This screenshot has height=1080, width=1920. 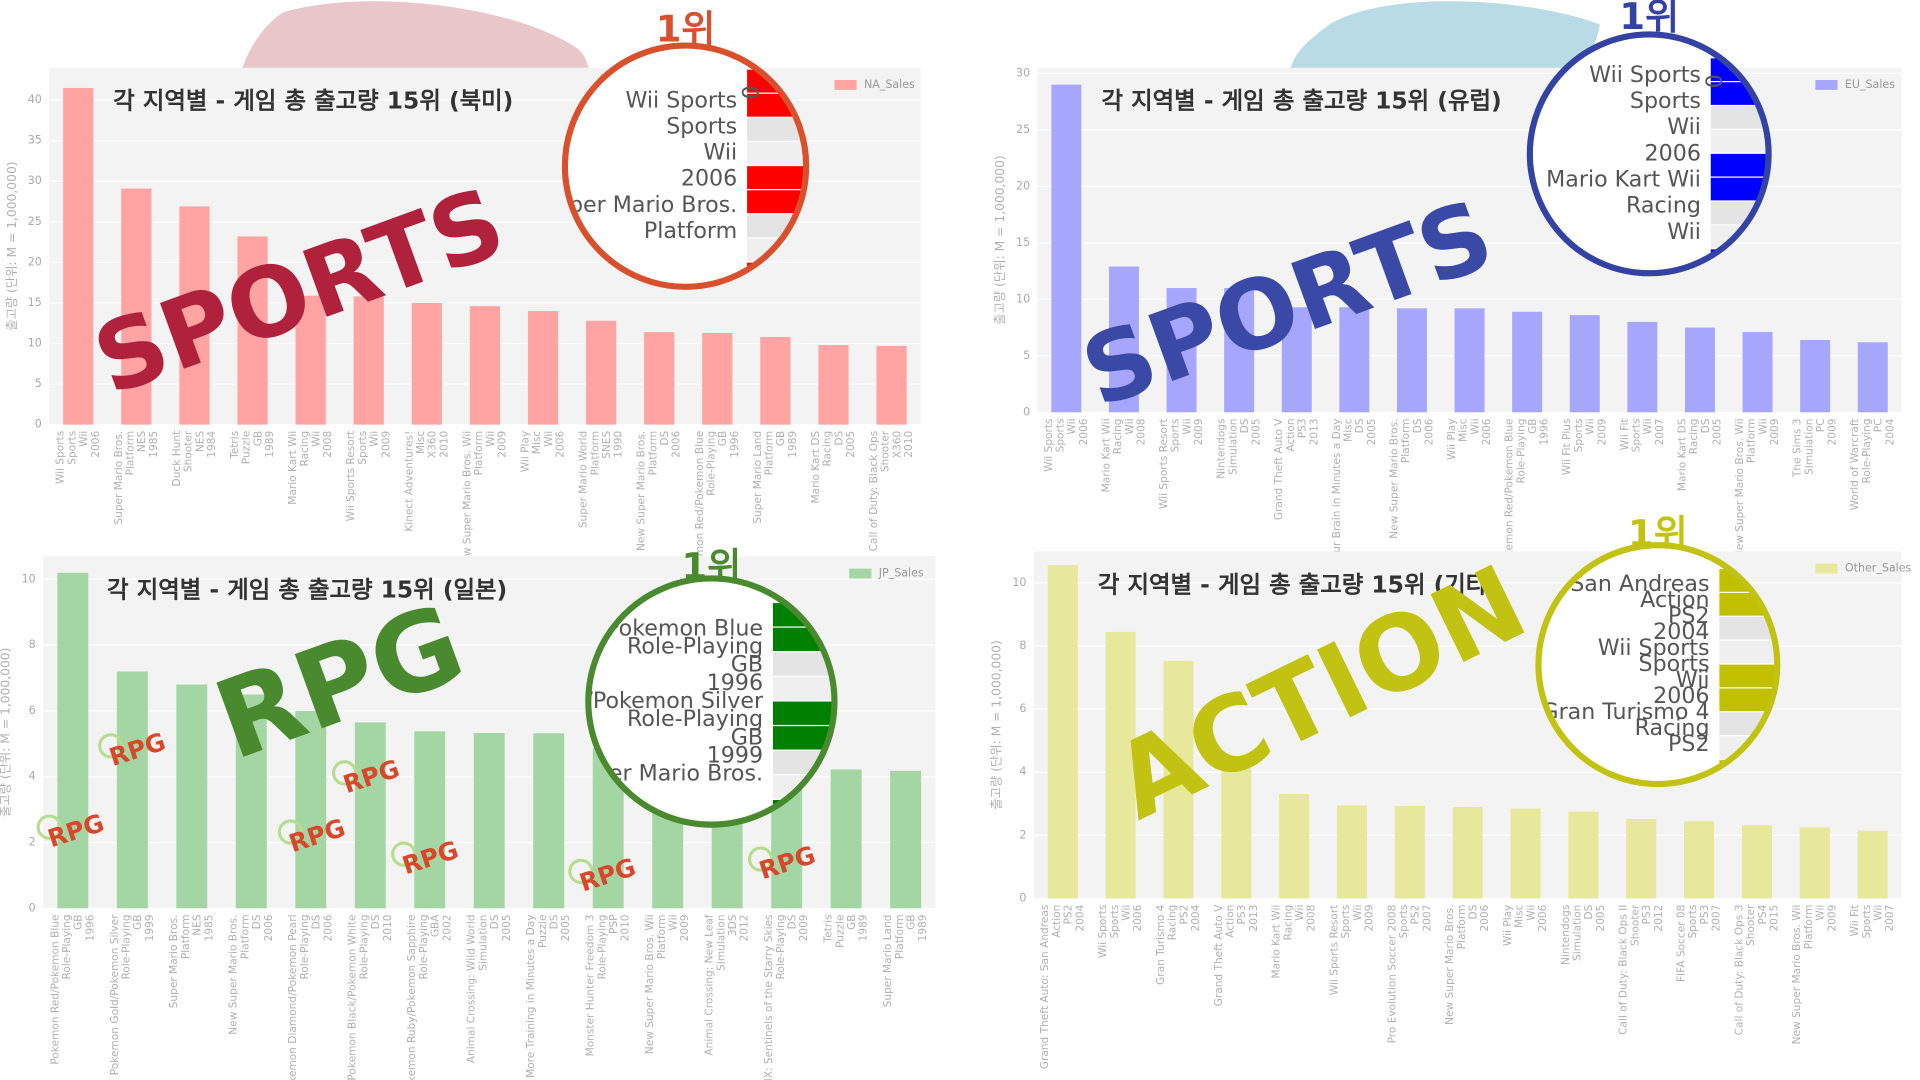 I want to click on x-tick-label: 2015, so click(x=1774, y=918).